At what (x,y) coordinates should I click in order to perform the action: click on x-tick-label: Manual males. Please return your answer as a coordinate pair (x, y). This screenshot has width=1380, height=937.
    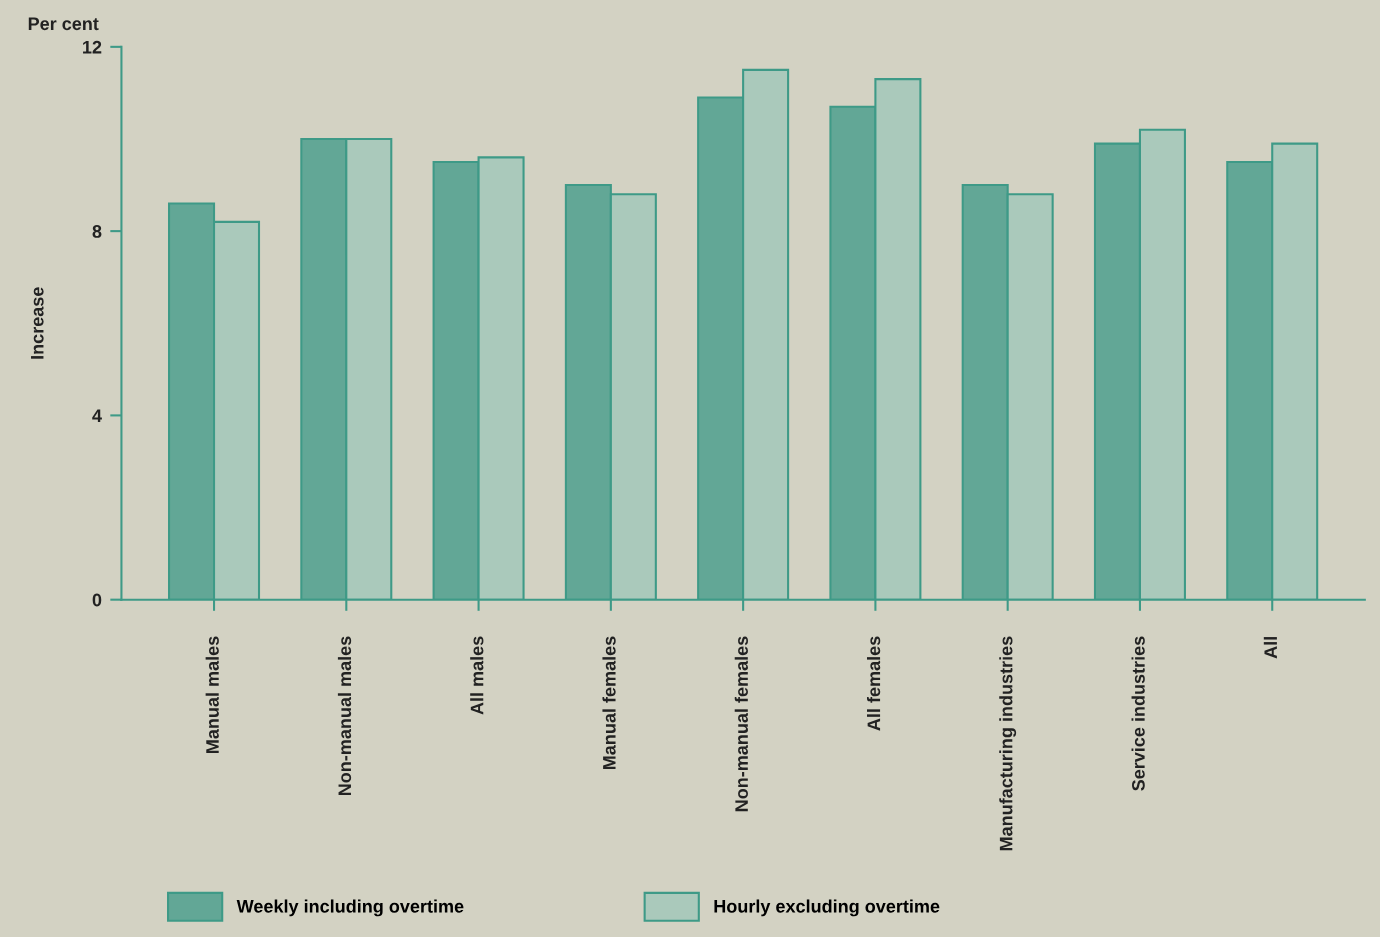
    Looking at the image, I should click on (212, 694).